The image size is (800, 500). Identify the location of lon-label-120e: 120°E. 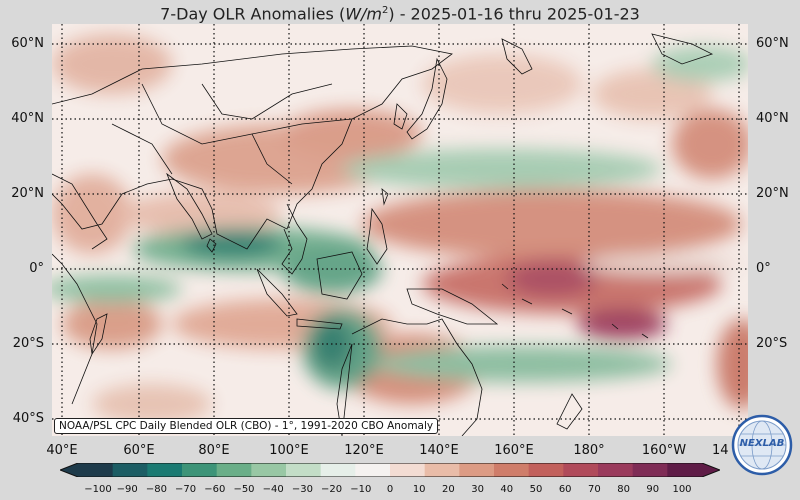
(364, 450).